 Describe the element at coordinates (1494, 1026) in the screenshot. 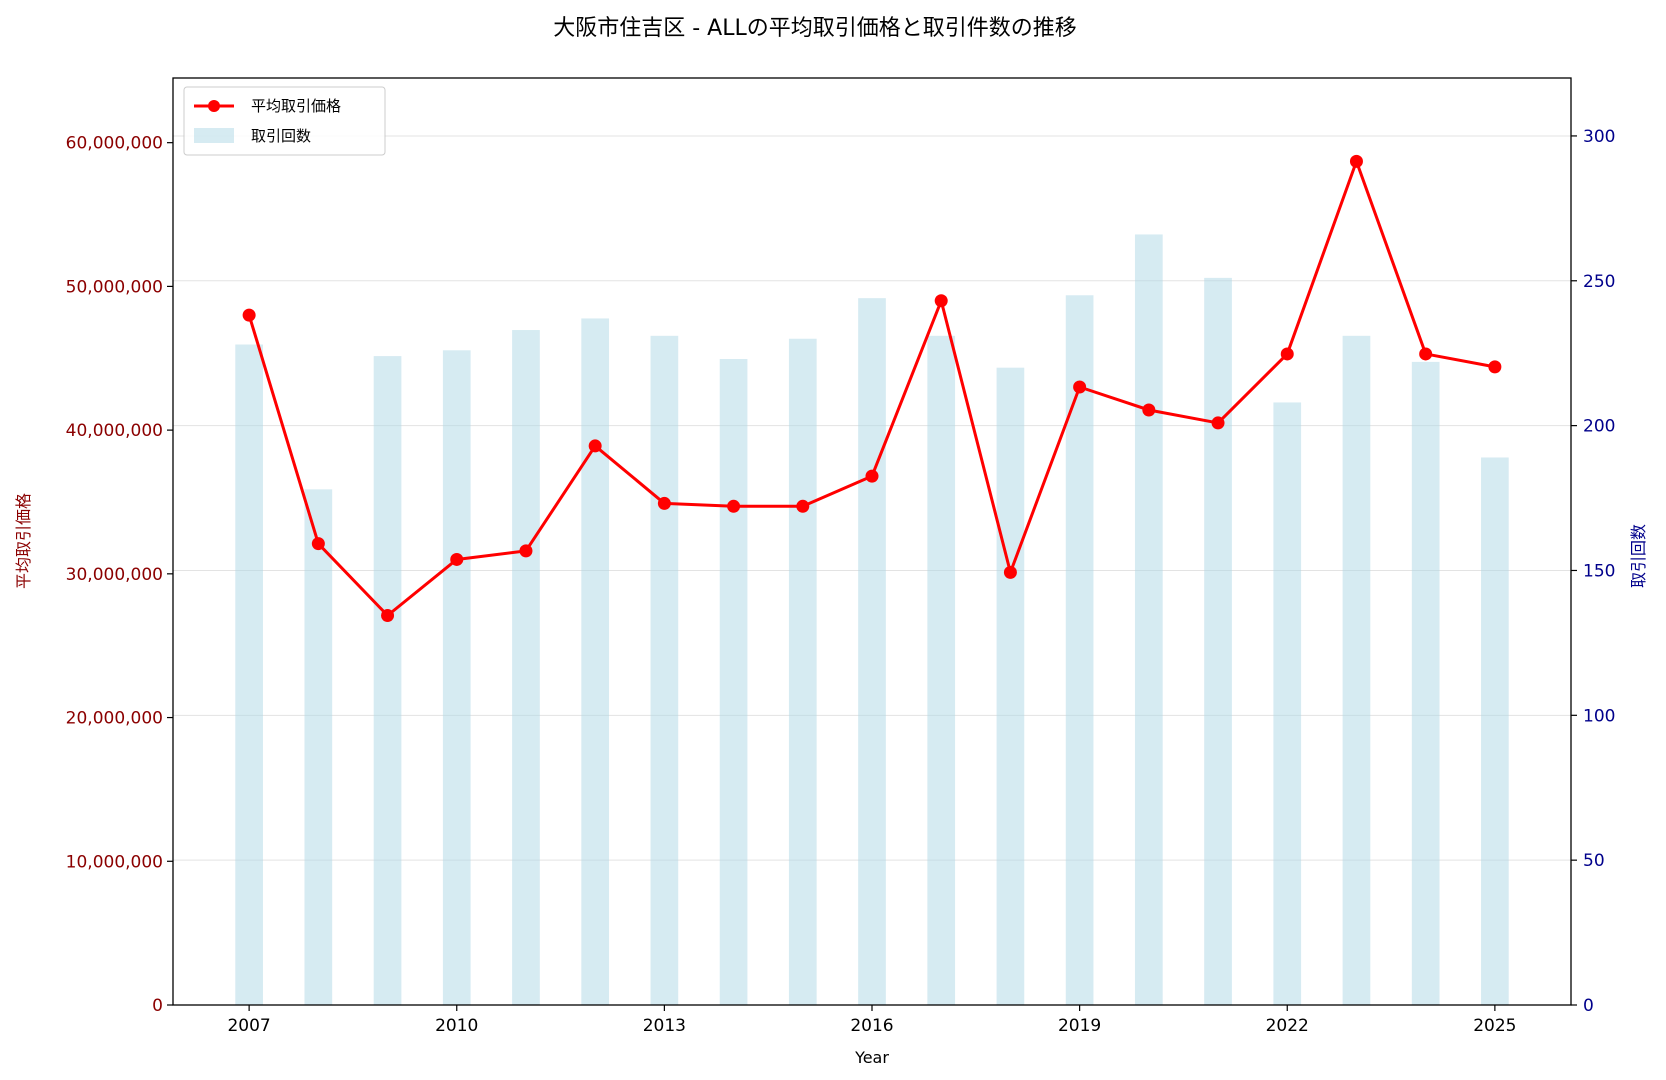

I see `x-tick-label: 2025` at that location.